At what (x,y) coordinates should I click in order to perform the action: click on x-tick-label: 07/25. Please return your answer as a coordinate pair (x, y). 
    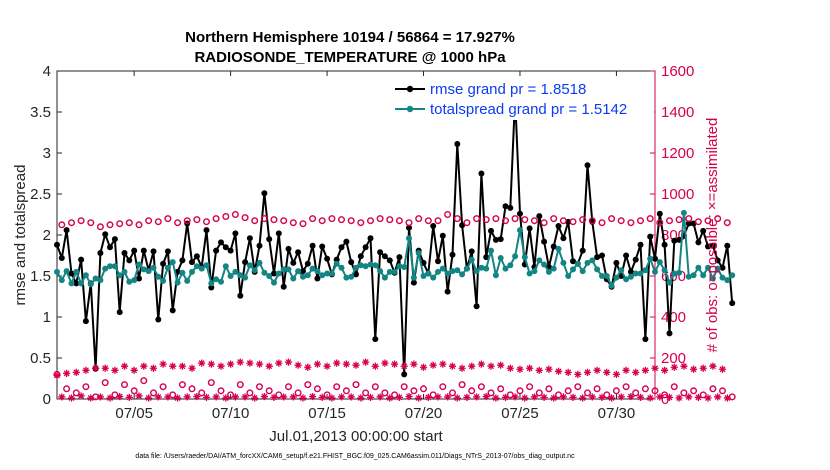
    Looking at the image, I should click on (520, 413).